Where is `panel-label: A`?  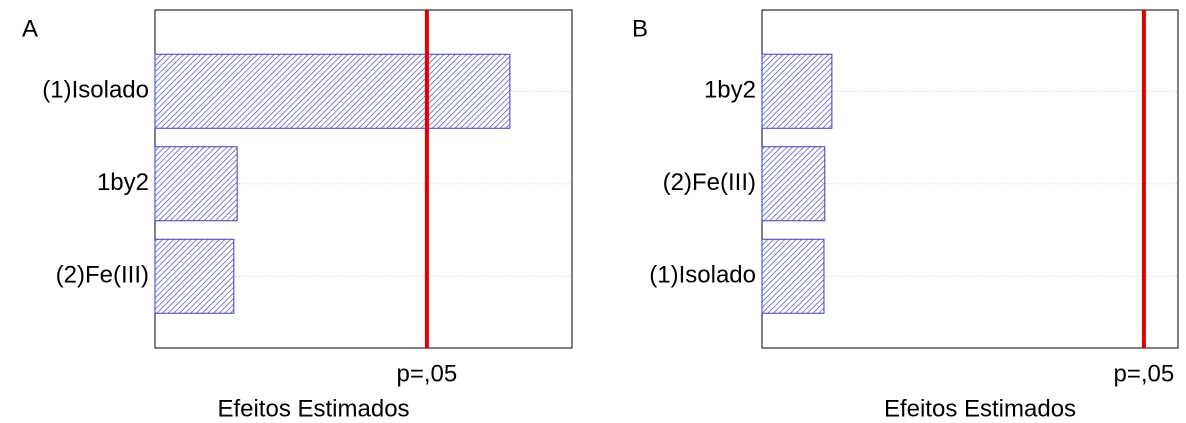
panel-label: A is located at coordinates (30, 28).